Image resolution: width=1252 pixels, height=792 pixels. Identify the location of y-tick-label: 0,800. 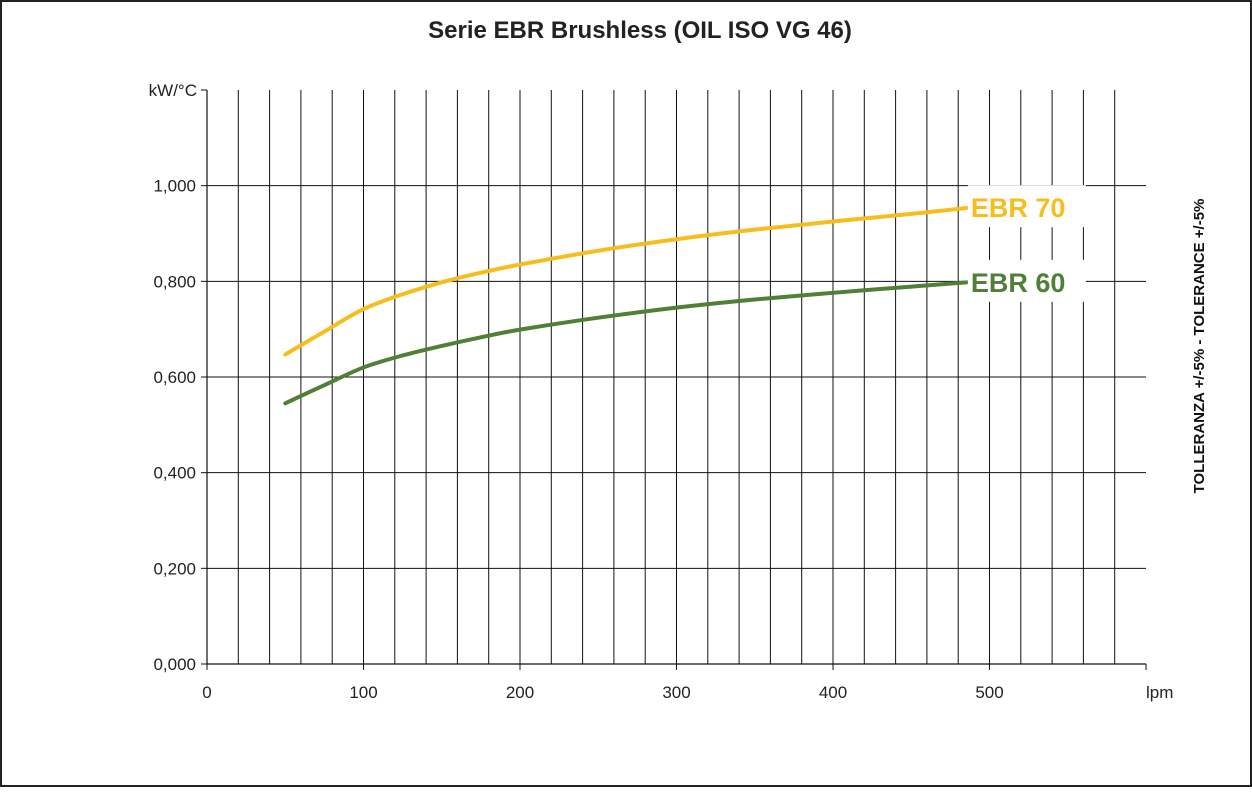
(174, 281).